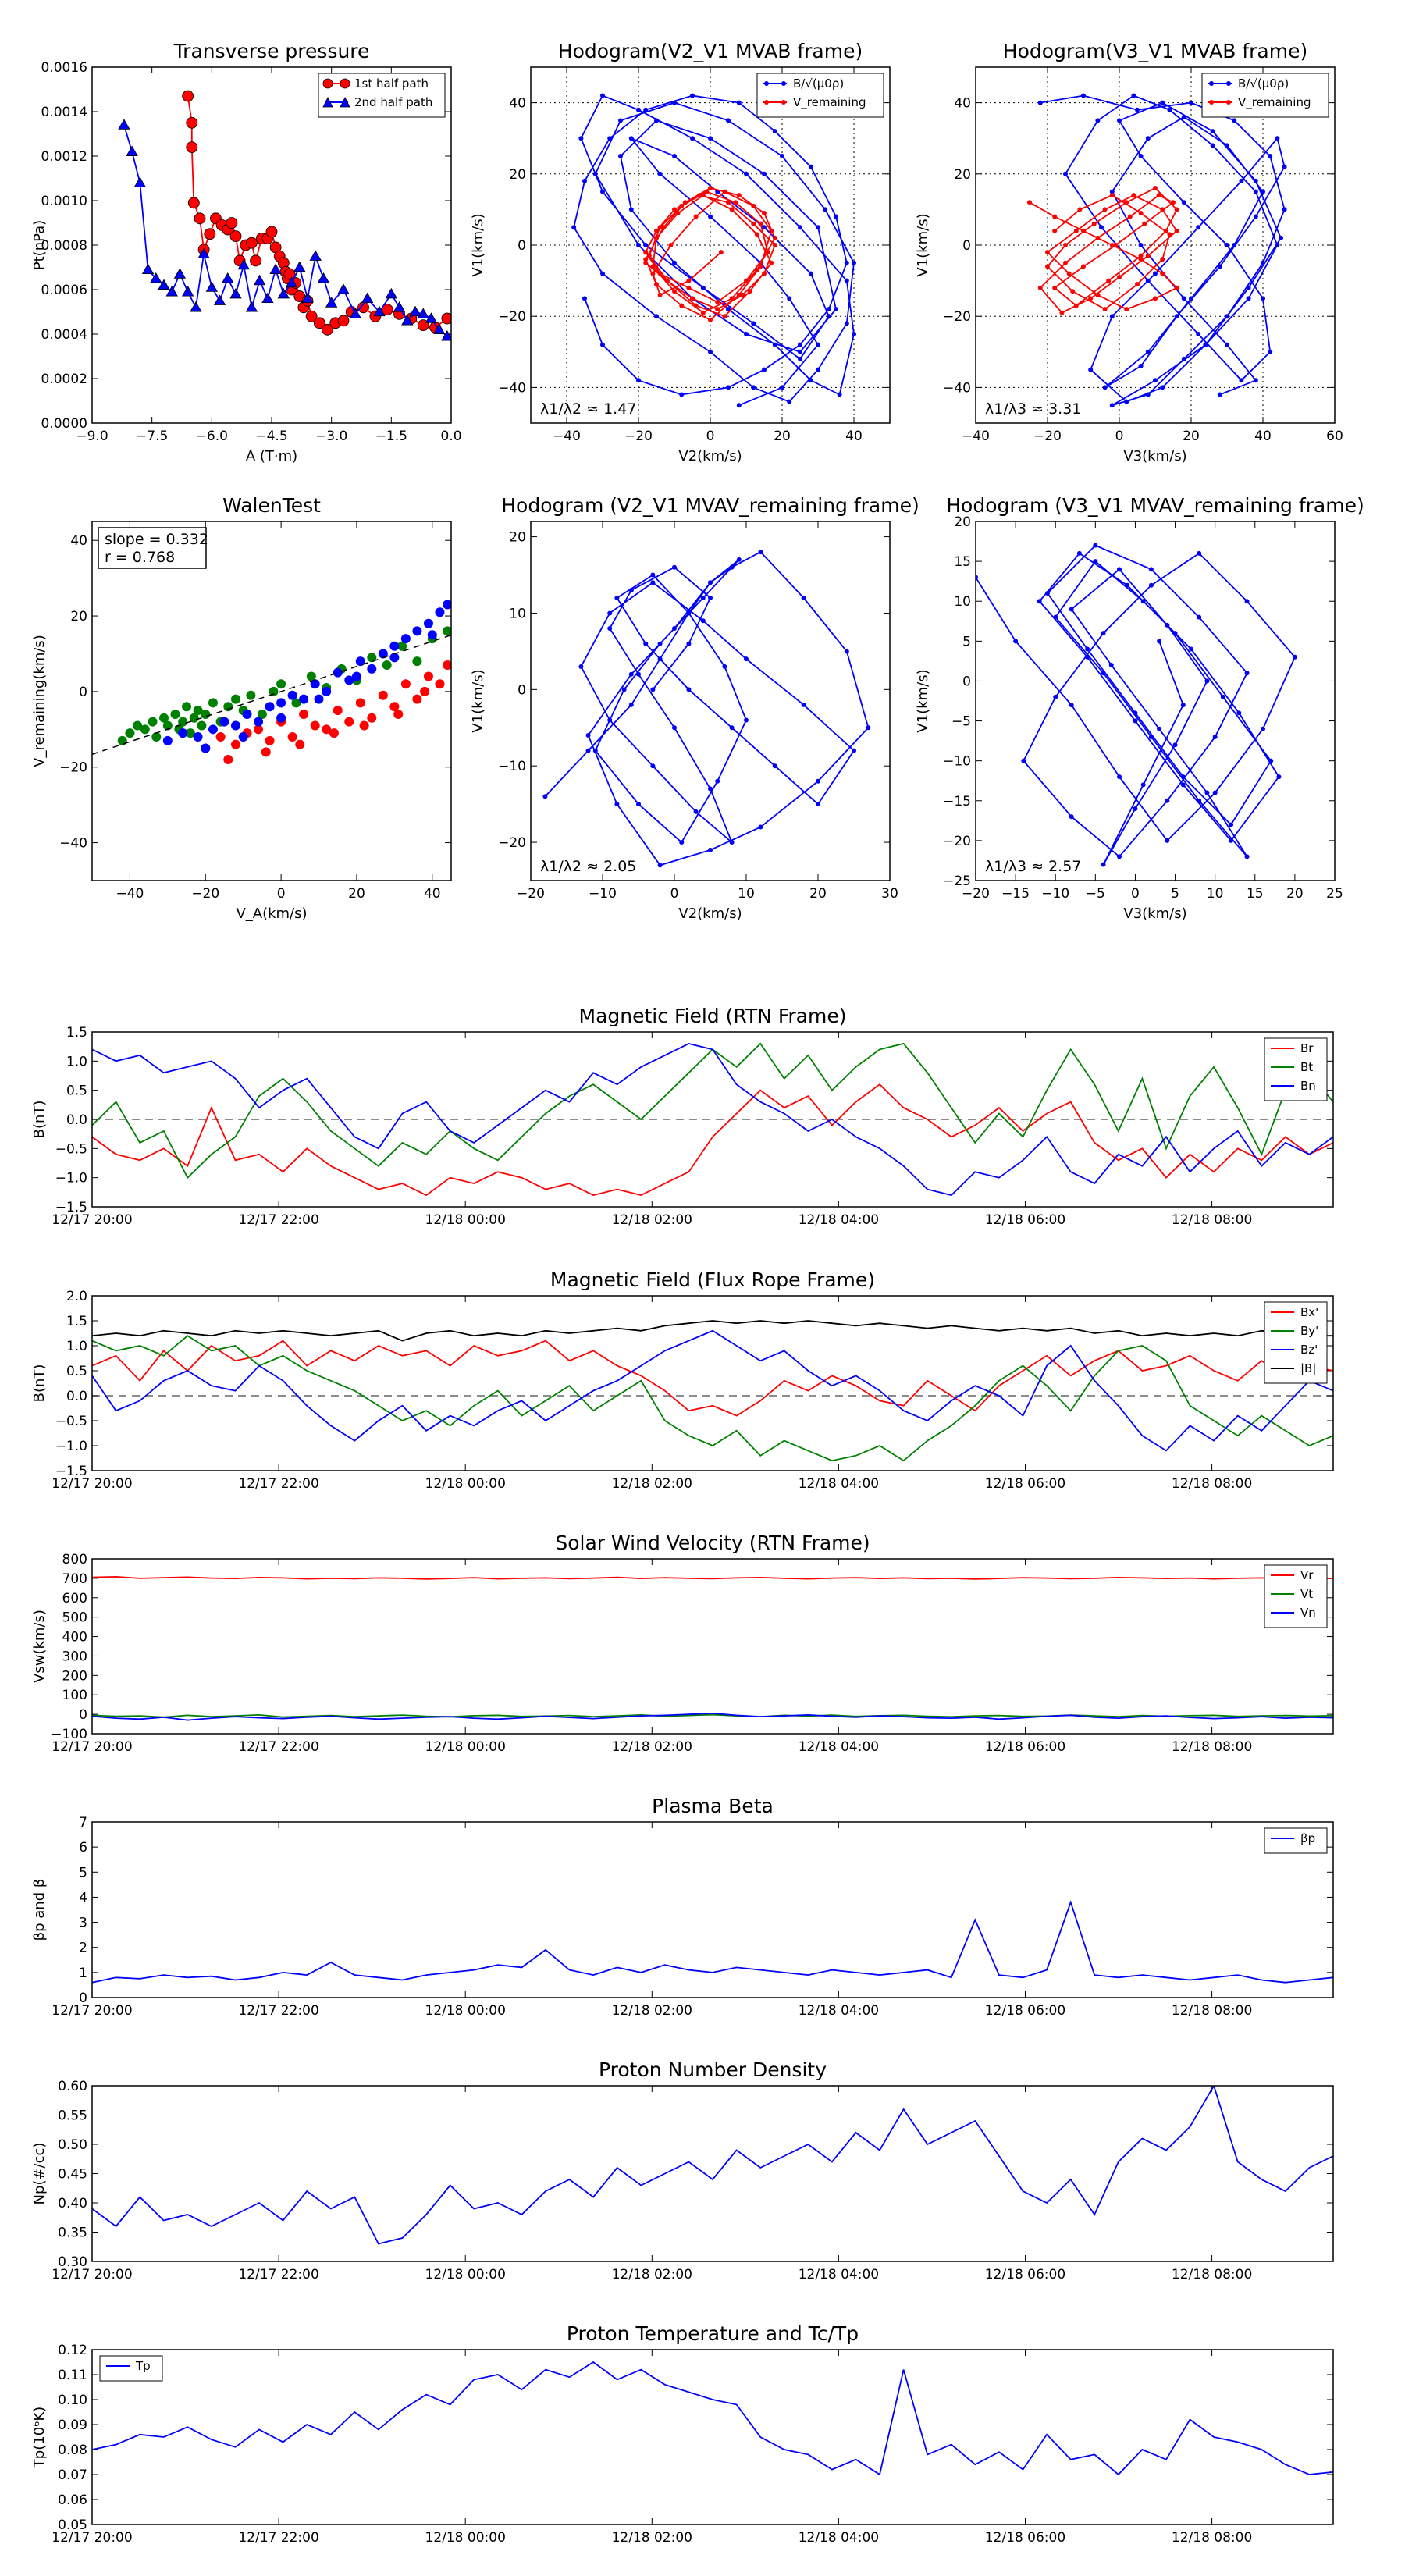 Image resolution: width=1405 pixels, height=2576 pixels. What do you see at coordinates (713, 1716) in the screenshot?
I see `series-vt-line` at bounding box center [713, 1716].